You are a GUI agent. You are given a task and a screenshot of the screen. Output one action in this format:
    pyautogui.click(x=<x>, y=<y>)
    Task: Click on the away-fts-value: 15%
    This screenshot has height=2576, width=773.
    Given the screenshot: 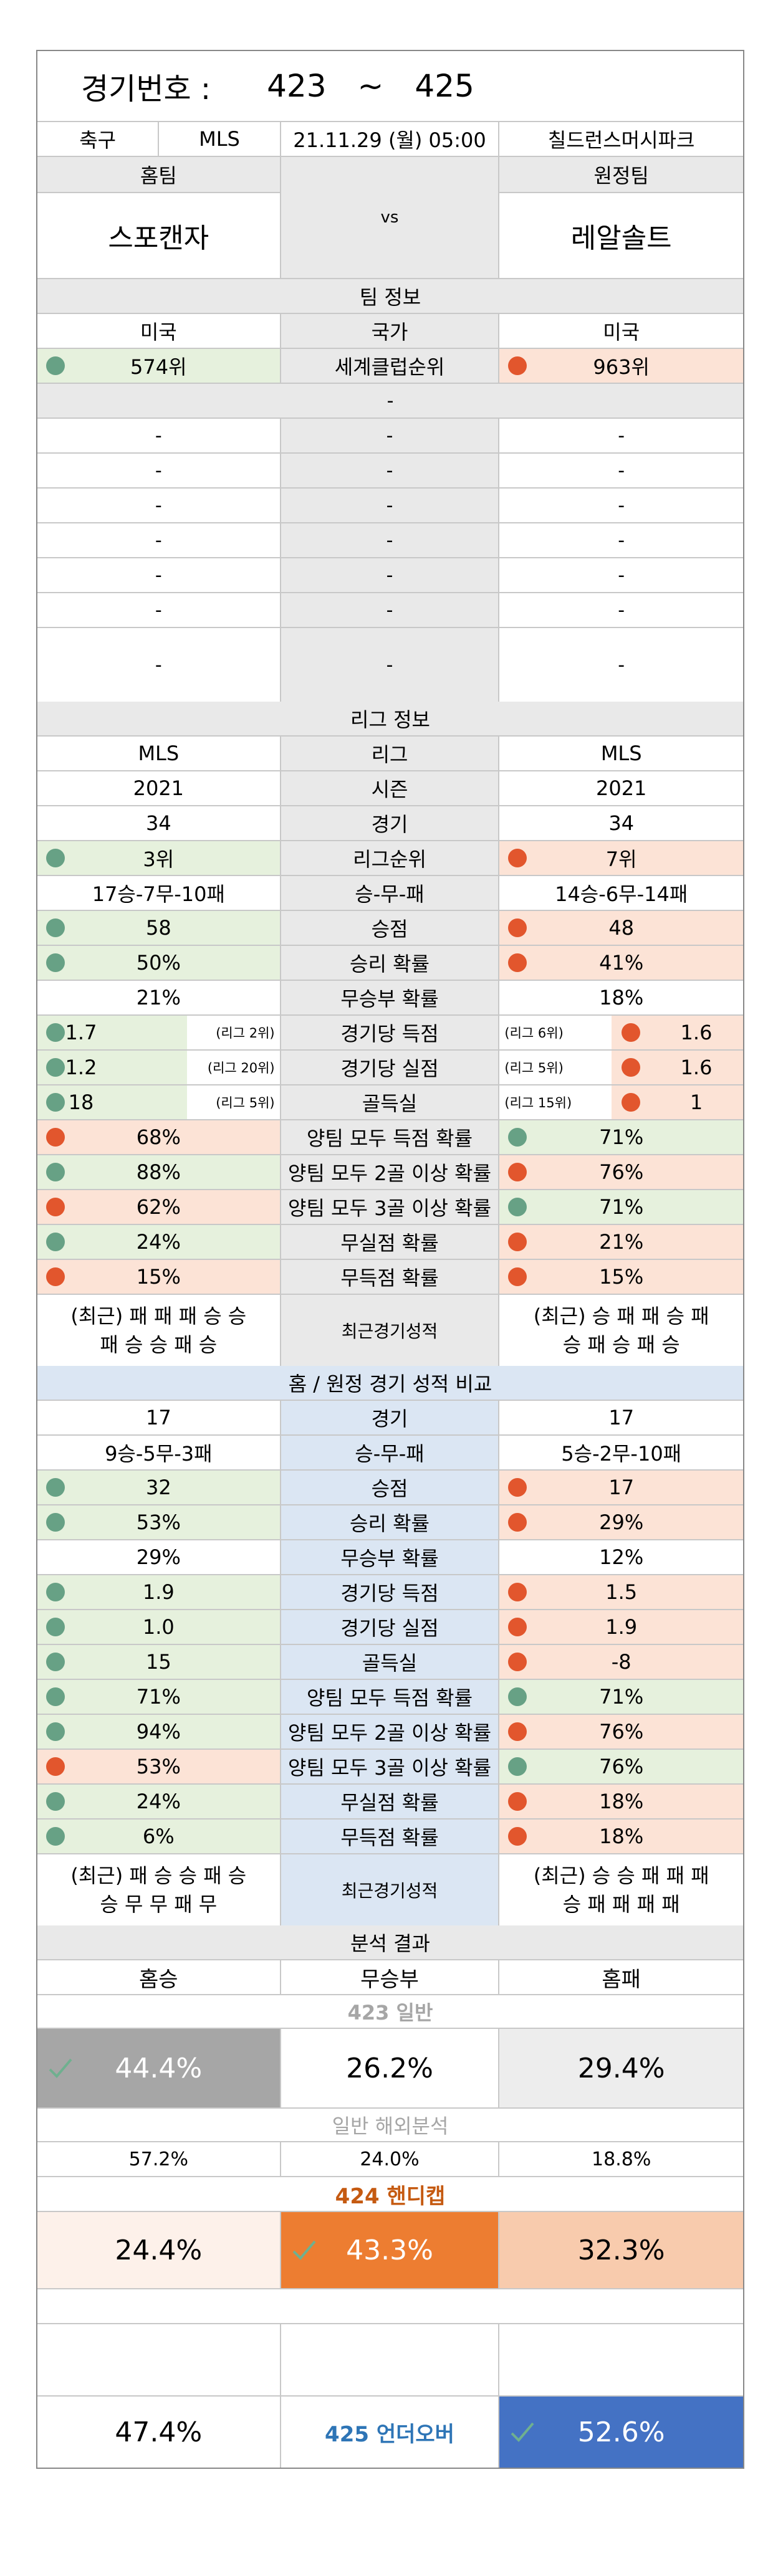 What is the action you would take?
    pyautogui.click(x=622, y=1277)
    